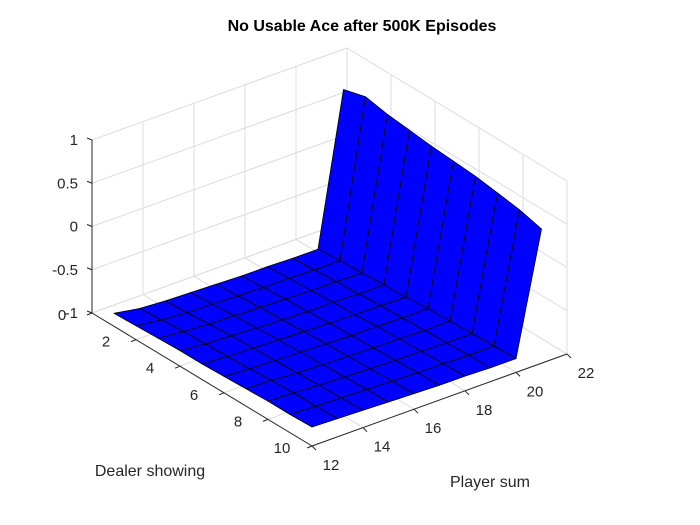  I want to click on x-tick-label: 0, so click(62, 315).